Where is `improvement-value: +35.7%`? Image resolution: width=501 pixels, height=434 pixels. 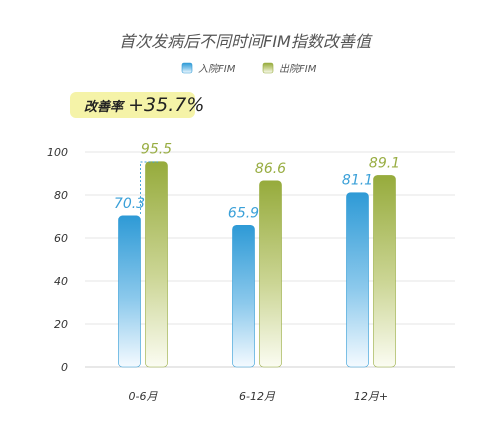
improvement-value: +35.7% is located at coordinates (166, 105).